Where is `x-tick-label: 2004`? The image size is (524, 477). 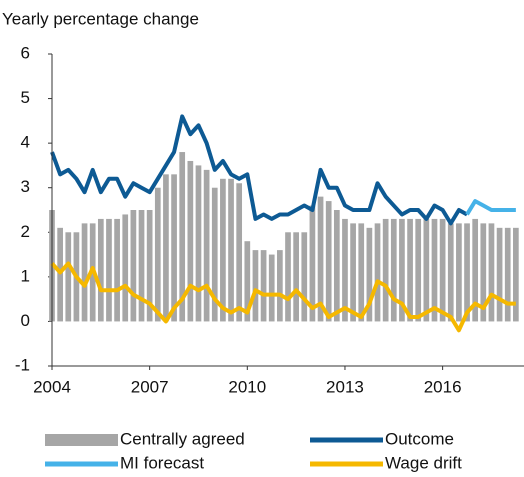 x-tick-label: 2004 is located at coordinates (52, 386).